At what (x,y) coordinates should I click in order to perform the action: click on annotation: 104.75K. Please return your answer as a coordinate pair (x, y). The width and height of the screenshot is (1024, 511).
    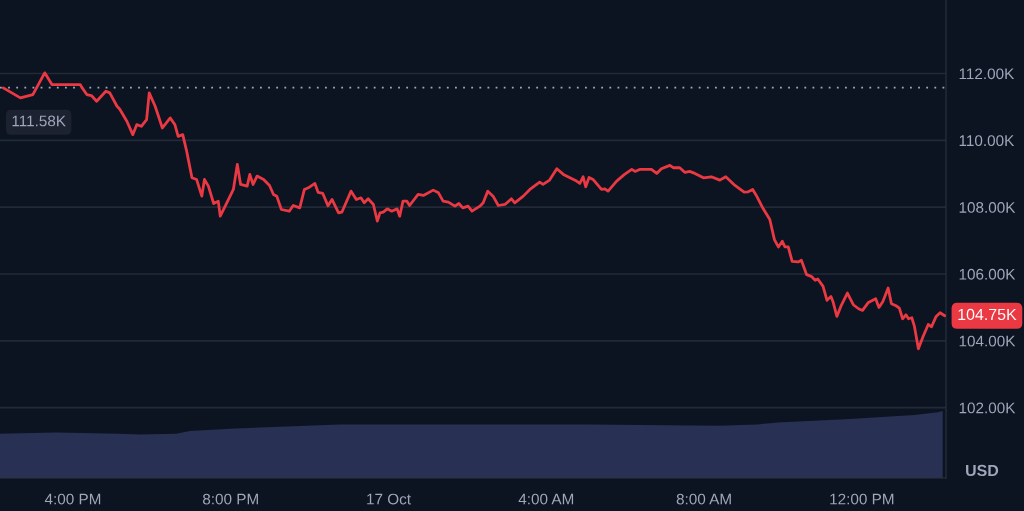
    Looking at the image, I should click on (987, 314).